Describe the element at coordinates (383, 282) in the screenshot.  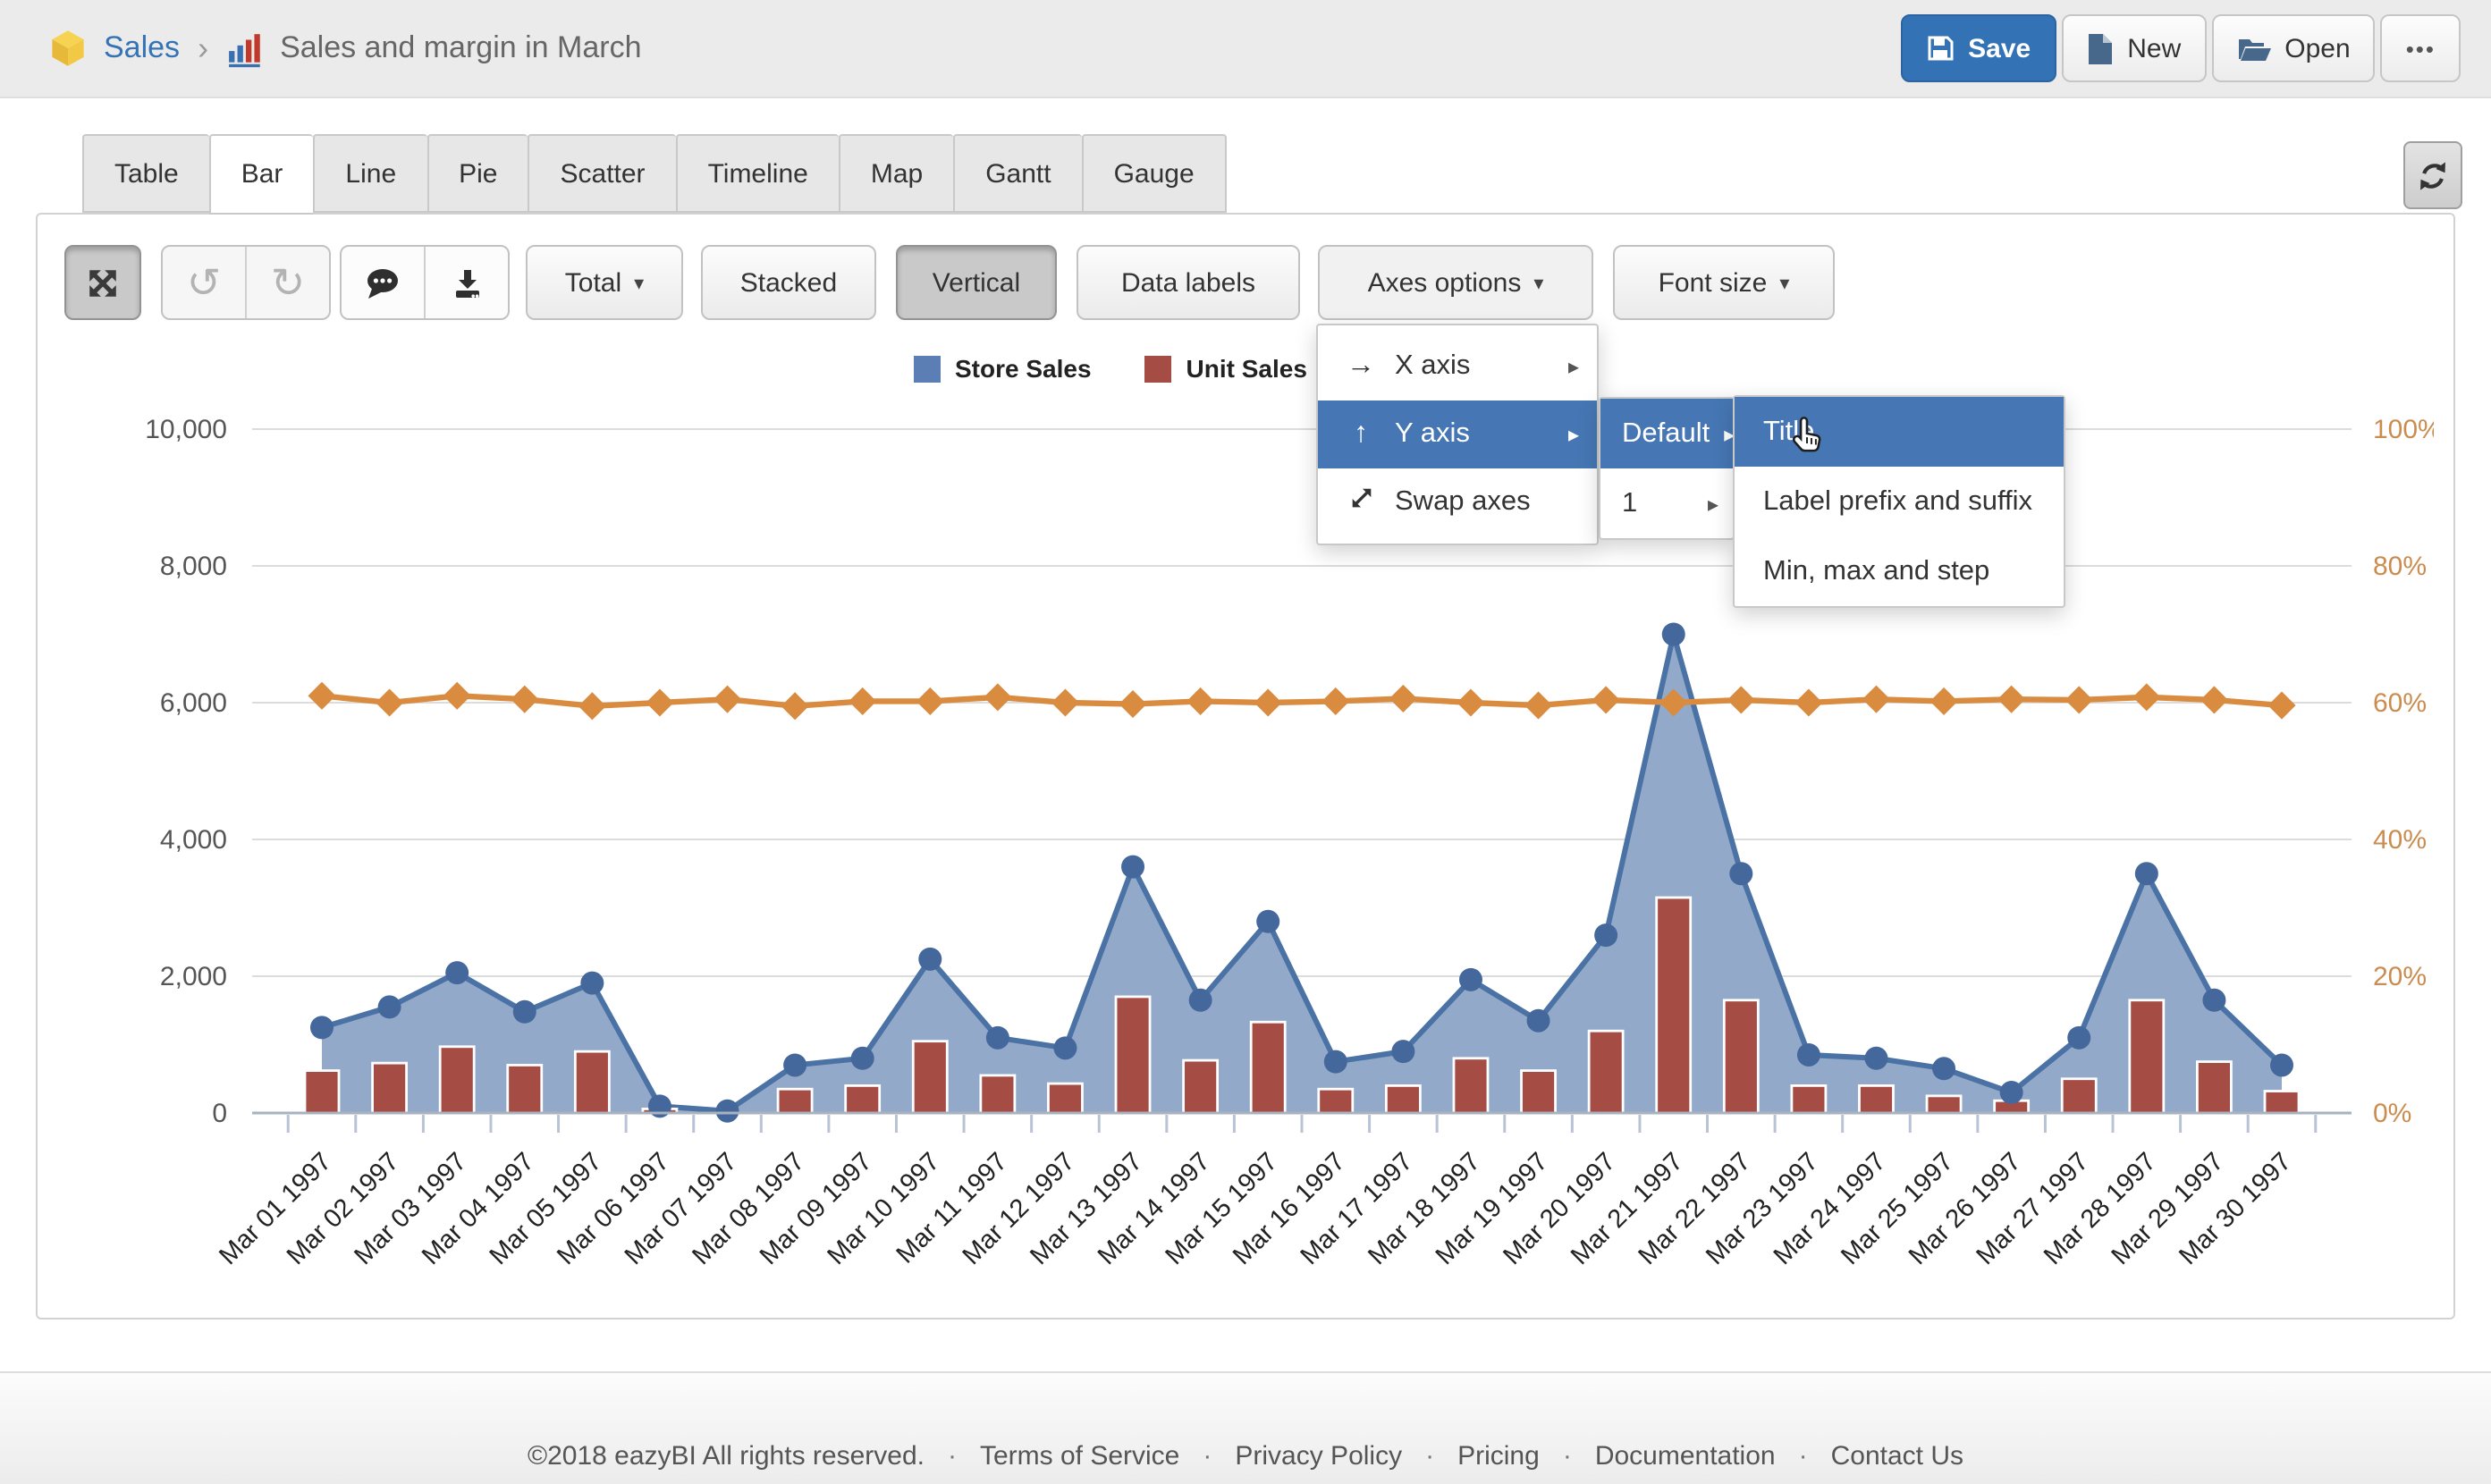
I see `comments-button` at that location.